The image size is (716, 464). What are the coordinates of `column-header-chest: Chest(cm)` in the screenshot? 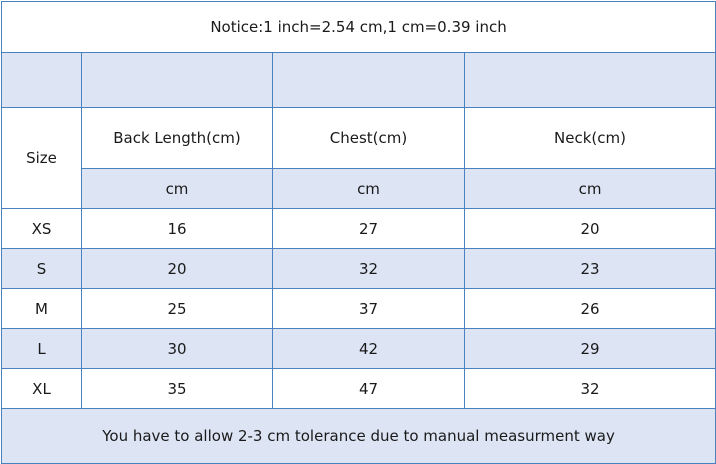 It's located at (368, 138).